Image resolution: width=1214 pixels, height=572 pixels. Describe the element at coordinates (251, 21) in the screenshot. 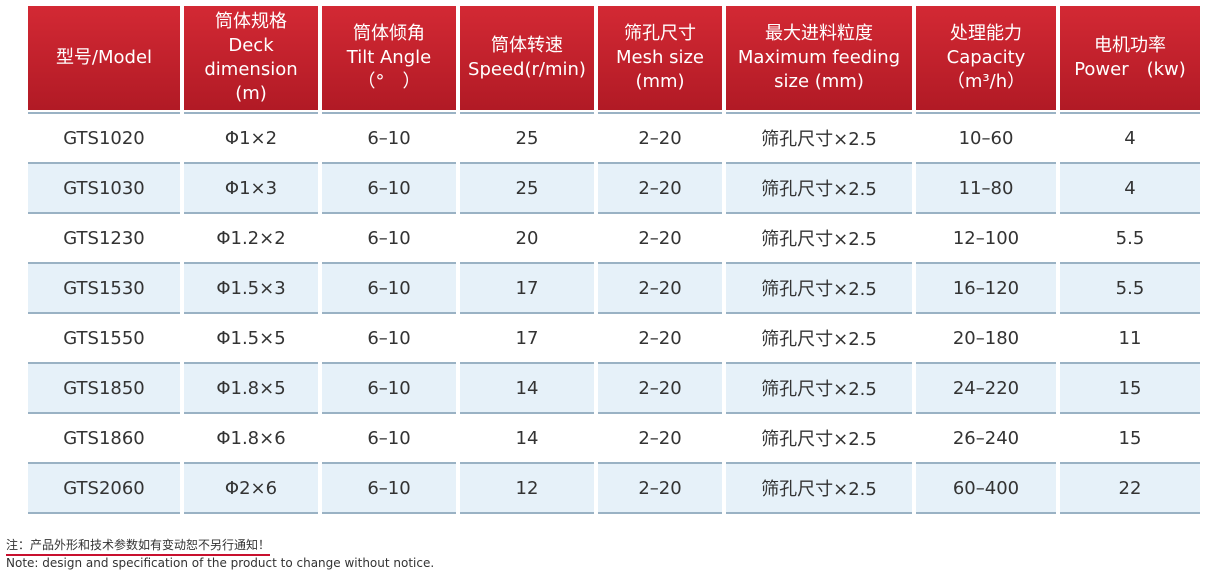

I see `header-line: 筒体规格` at that location.